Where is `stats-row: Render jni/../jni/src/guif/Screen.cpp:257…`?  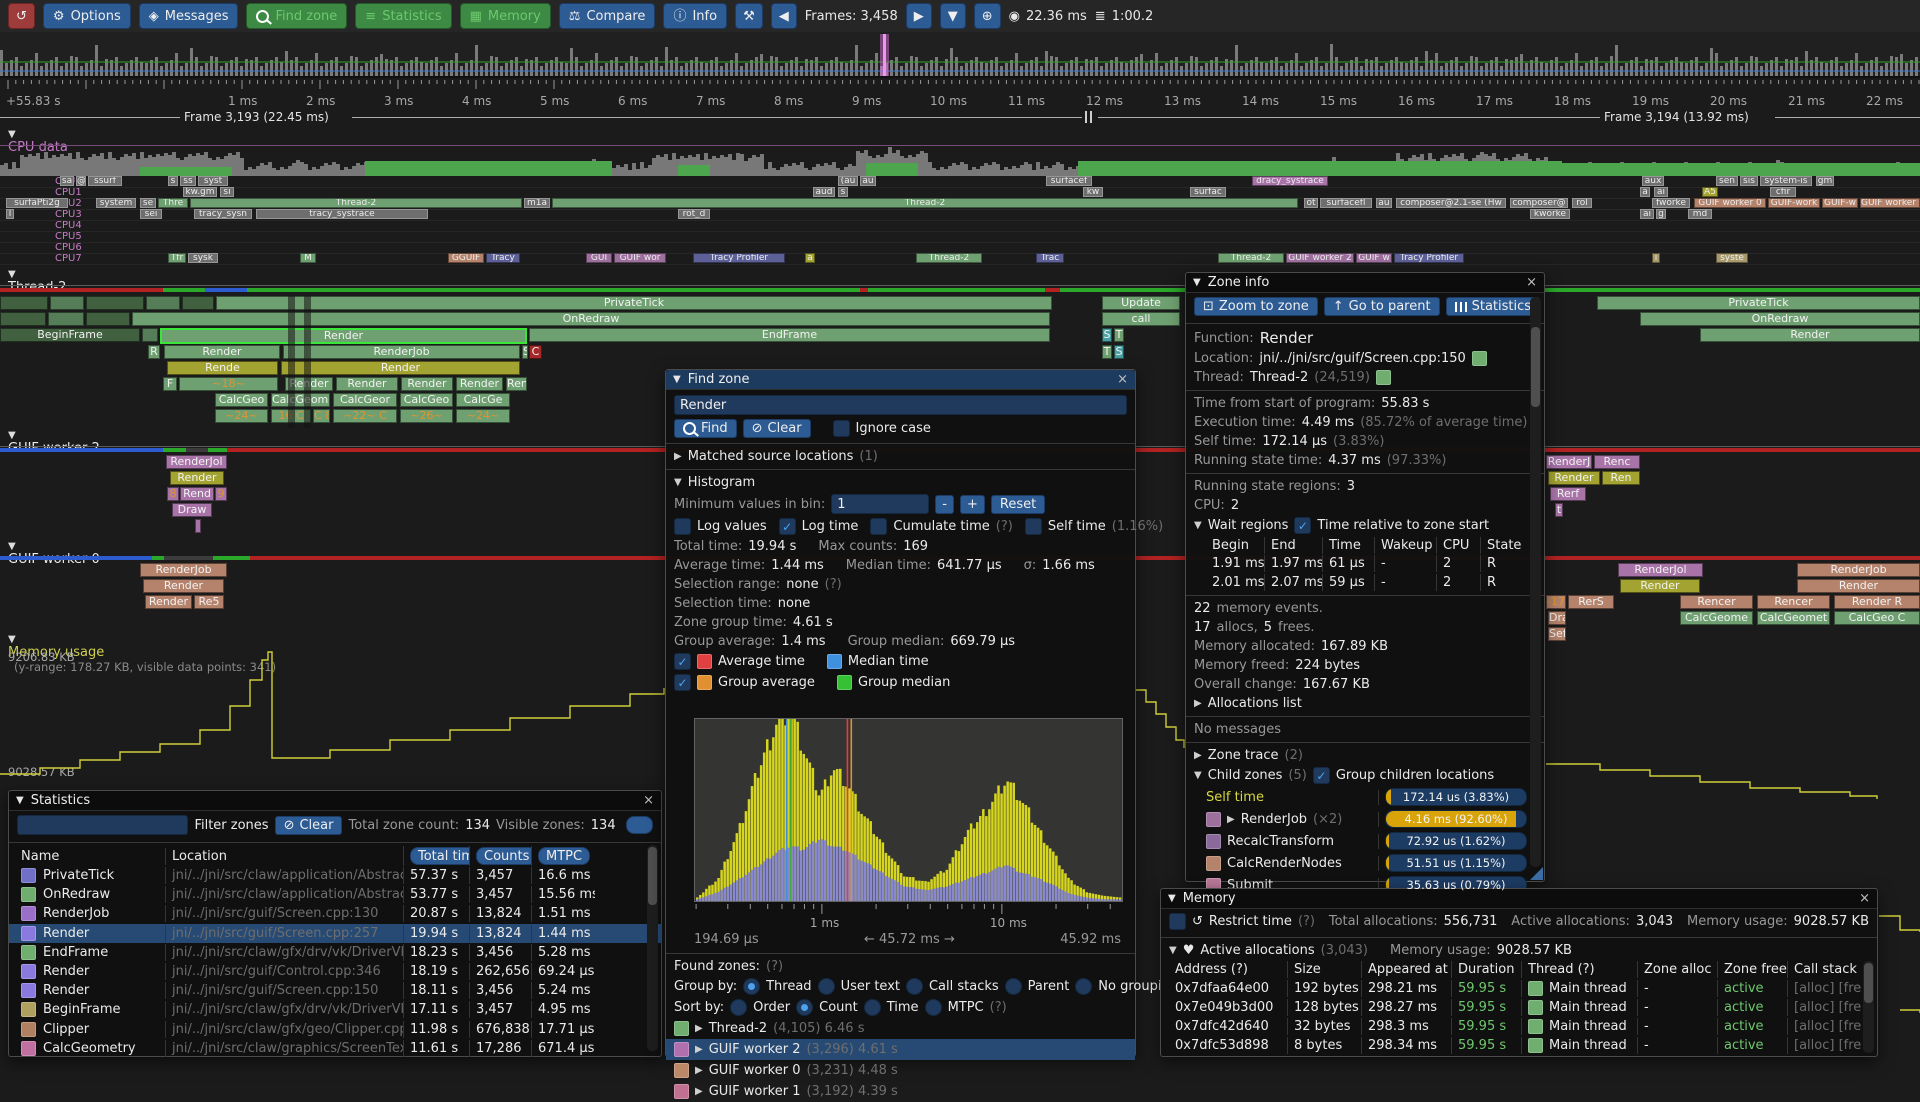
stats-row: Render jni/../jni/src/guif/Screen.cpp:257… is located at coordinates (335, 933).